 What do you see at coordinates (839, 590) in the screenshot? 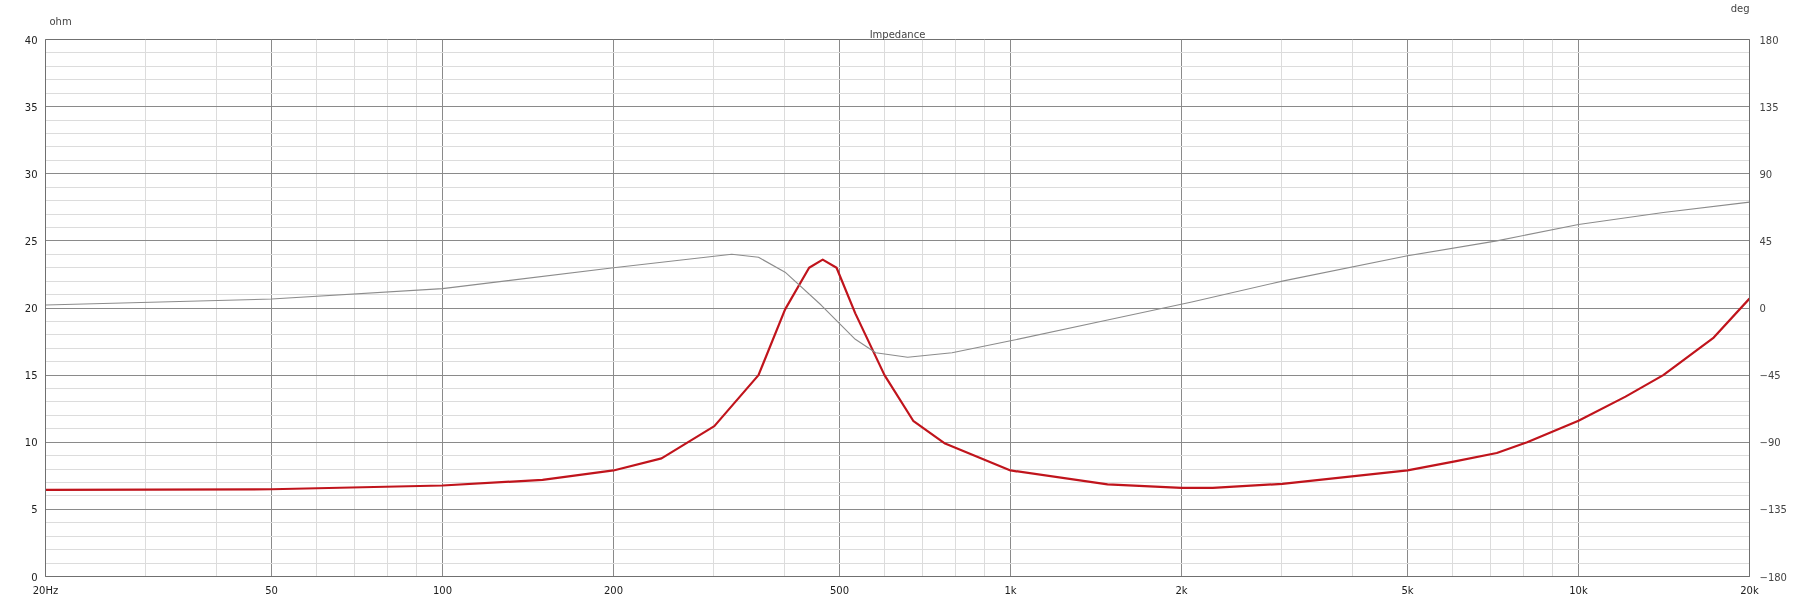
I see `x-tick-label: 500` at bounding box center [839, 590].